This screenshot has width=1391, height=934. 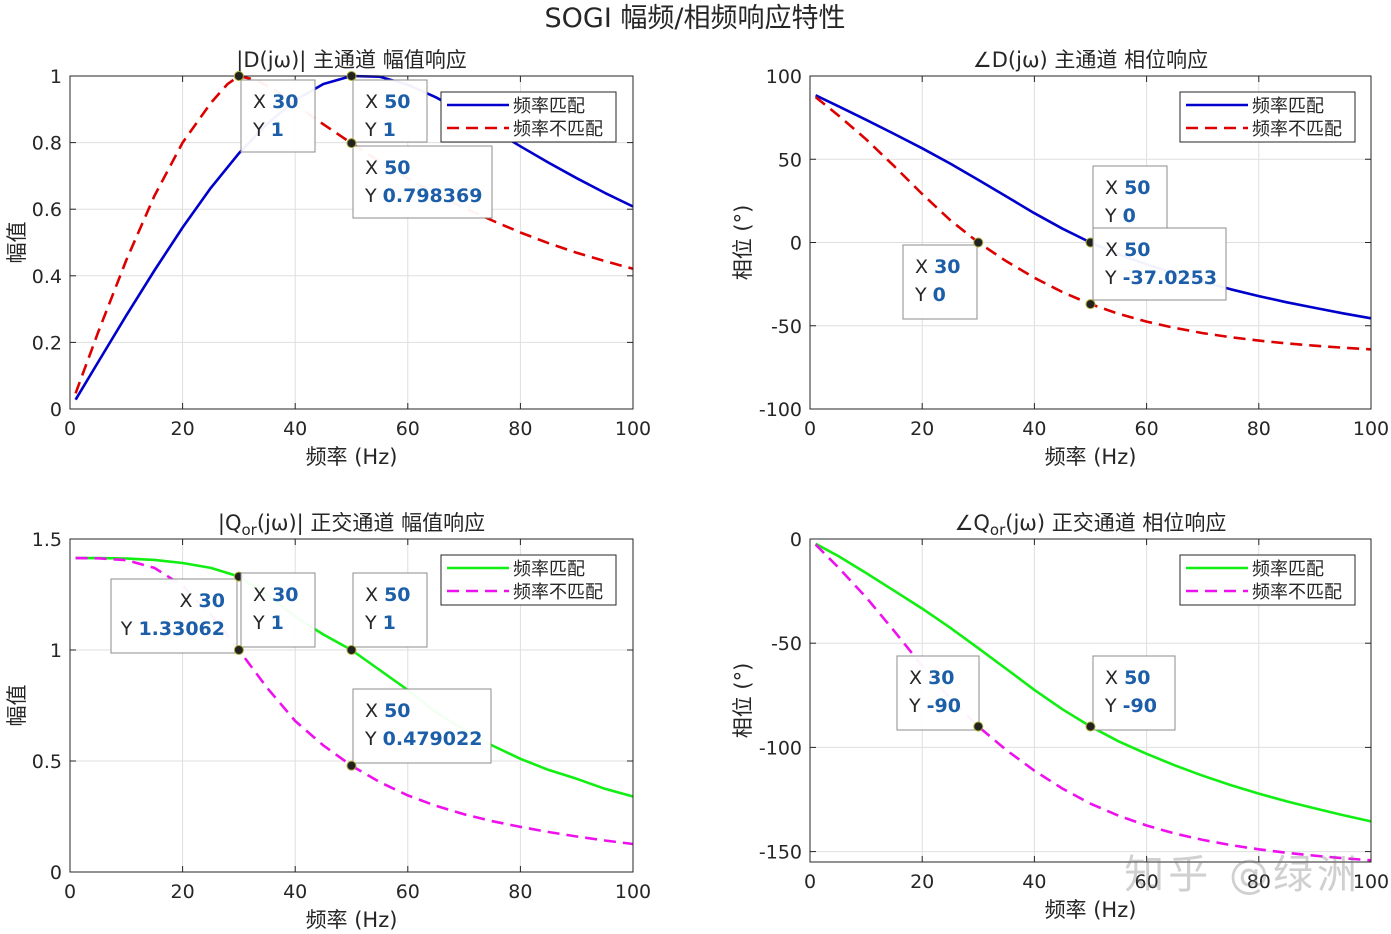 What do you see at coordinates (790, 160) in the screenshot?
I see `y-tick-label: 50` at bounding box center [790, 160].